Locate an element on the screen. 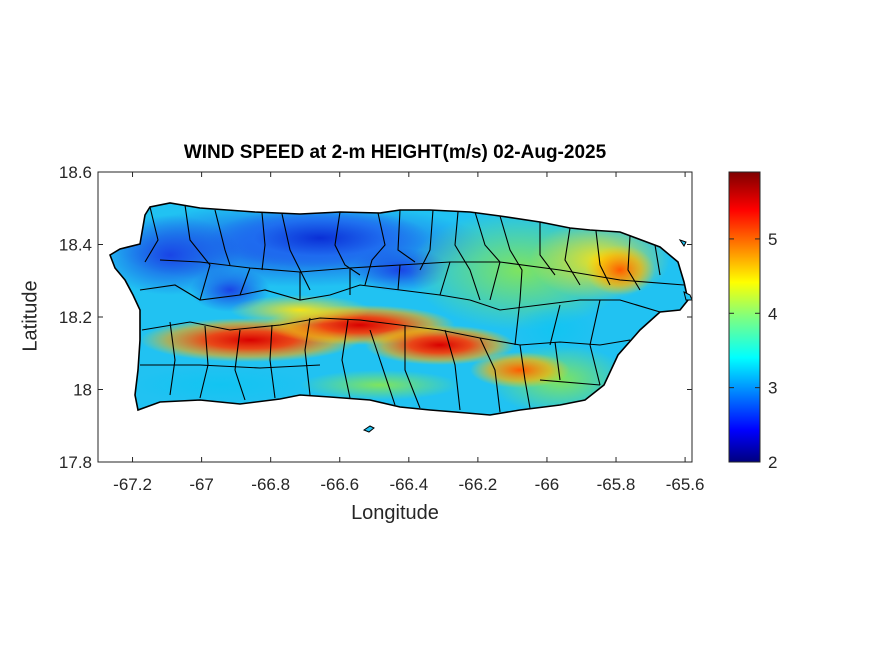 This screenshot has height=656, width=875. x-tick-label: -67.2 is located at coordinates (132, 484).